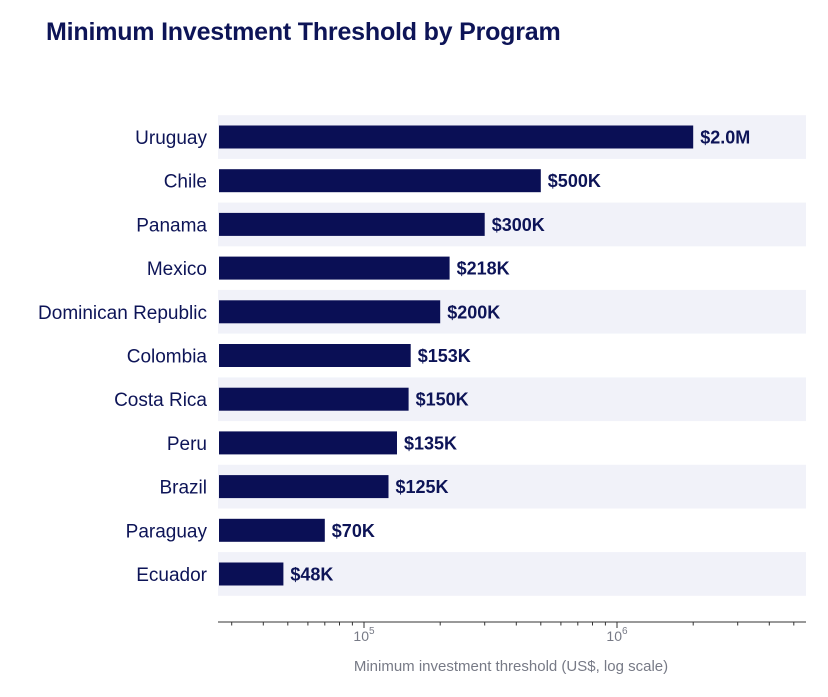 This screenshot has height=697, width=828. I want to click on value-label: $70K, so click(353, 531).